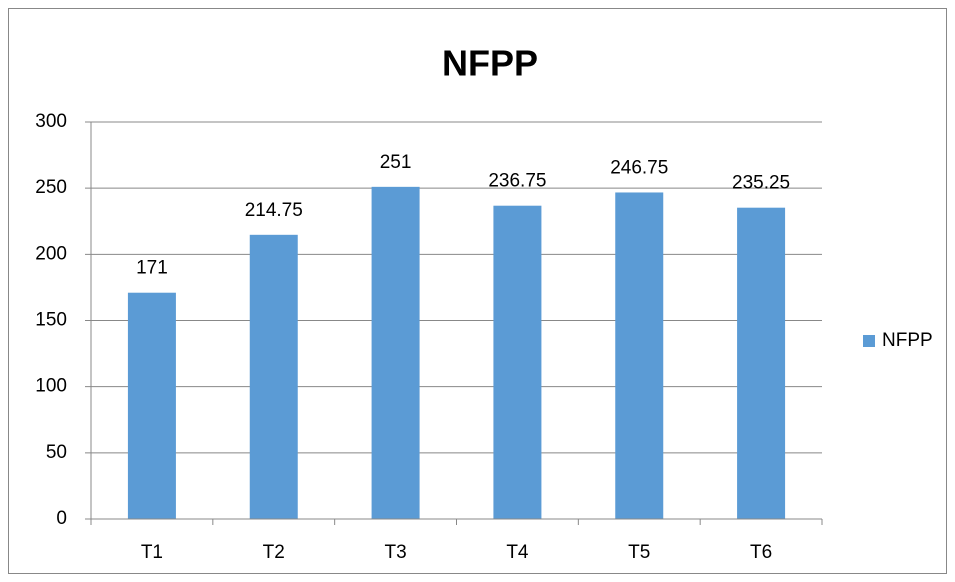 This screenshot has height=582, width=955. What do you see at coordinates (51, 253) in the screenshot?
I see `y-tick-label: 200` at bounding box center [51, 253].